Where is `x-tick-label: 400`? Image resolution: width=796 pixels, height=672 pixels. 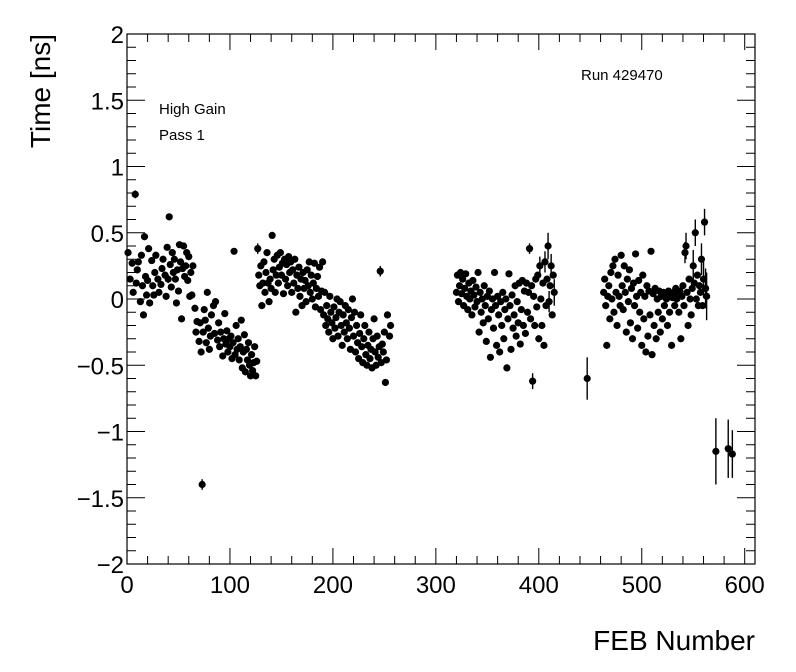 x-tick-label: 400 is located at coordinates (539, 585).